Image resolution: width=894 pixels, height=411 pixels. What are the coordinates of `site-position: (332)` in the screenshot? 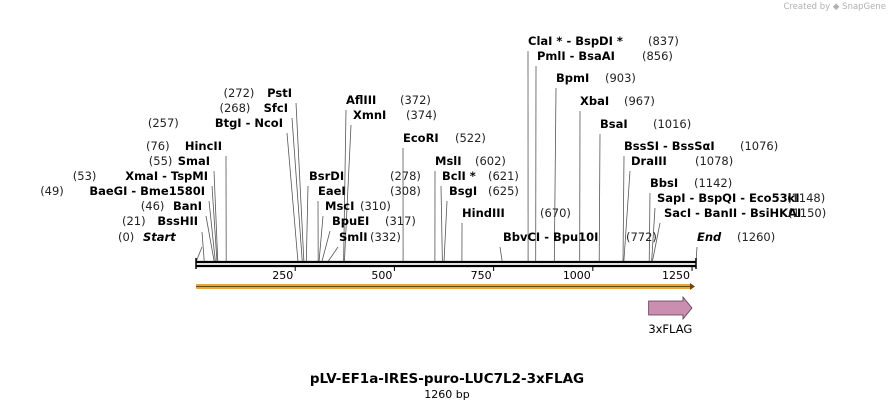 It's located at (385, 237).